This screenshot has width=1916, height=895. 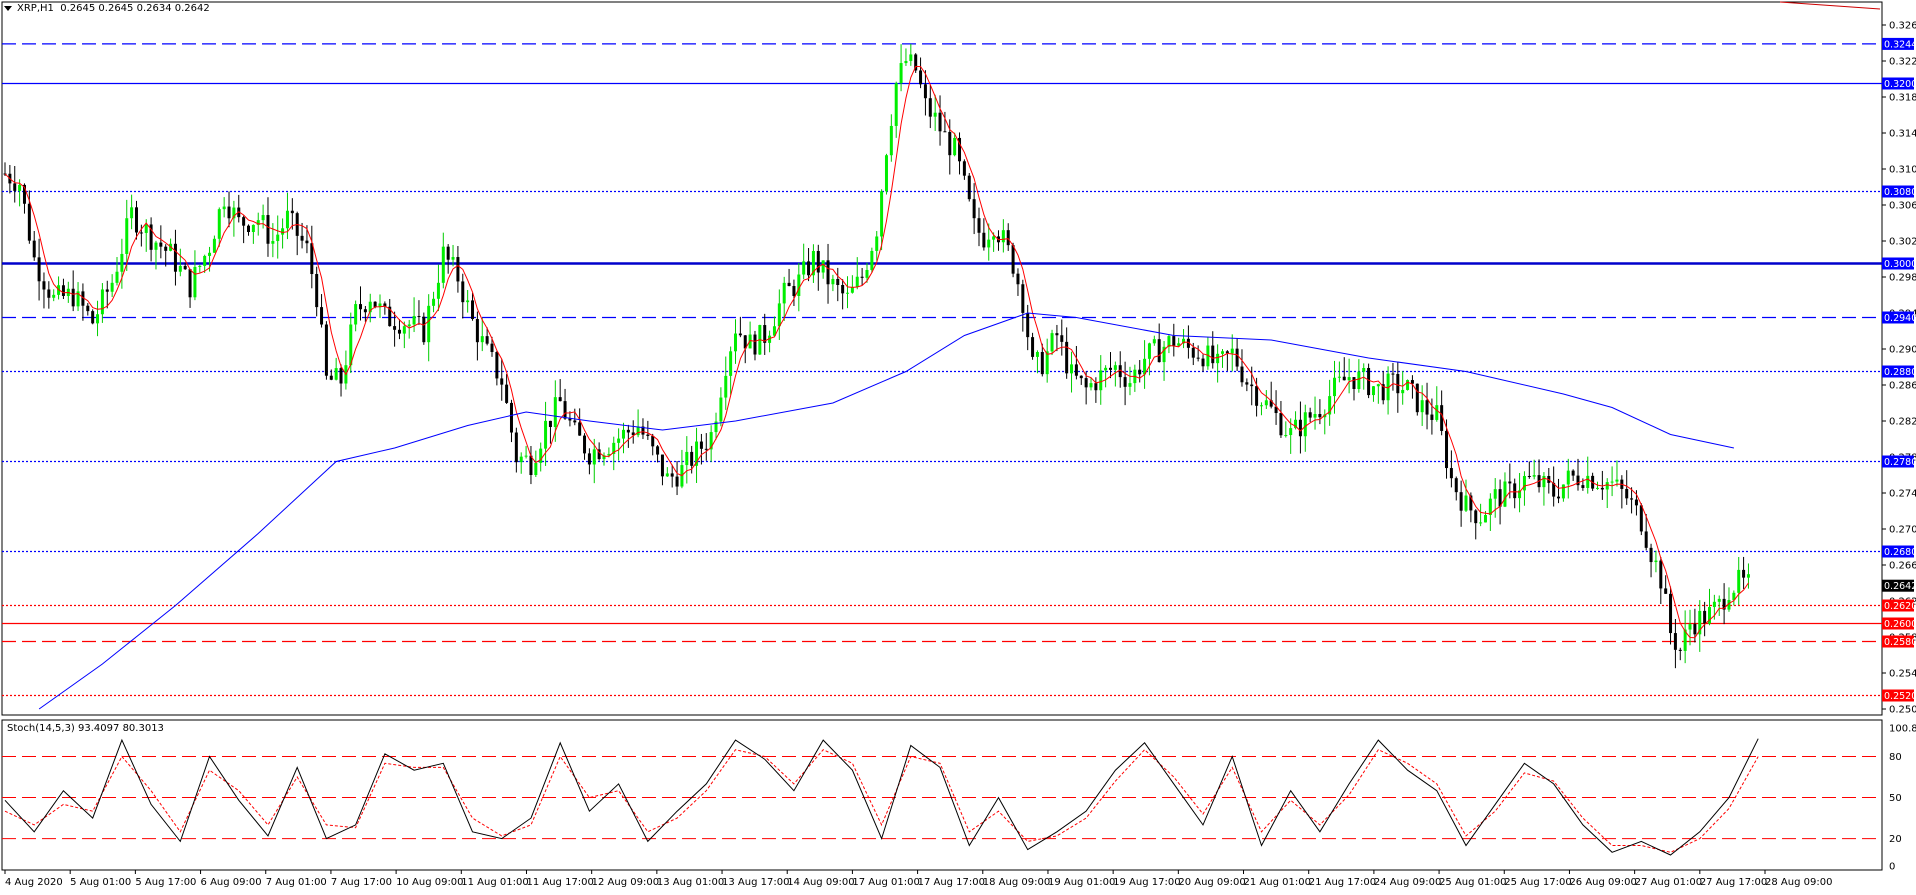 I want to click on time-tick-label: 11 Aug 01:00, so click(x=494, y=882).